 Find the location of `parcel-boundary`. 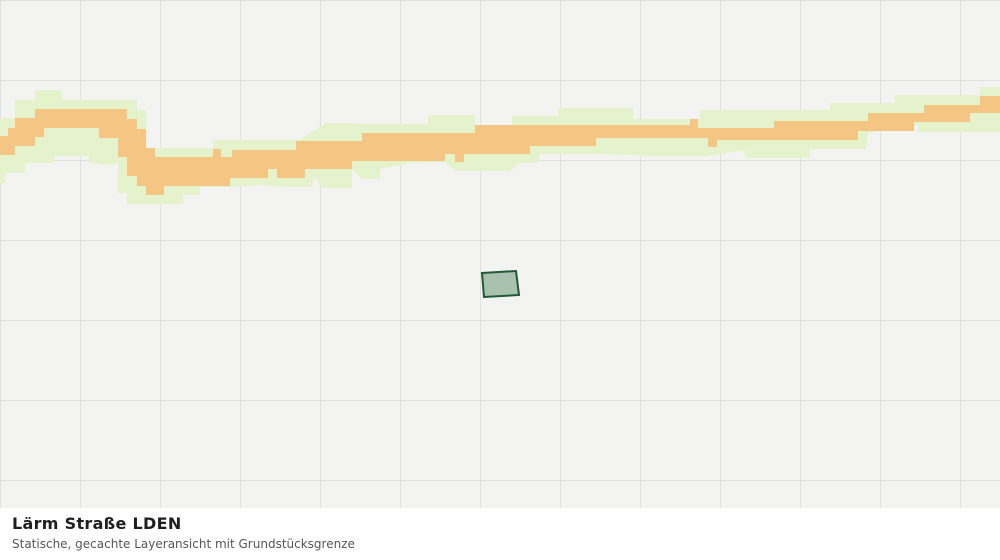

parcel-boundary is located at coordinates (500, 284).